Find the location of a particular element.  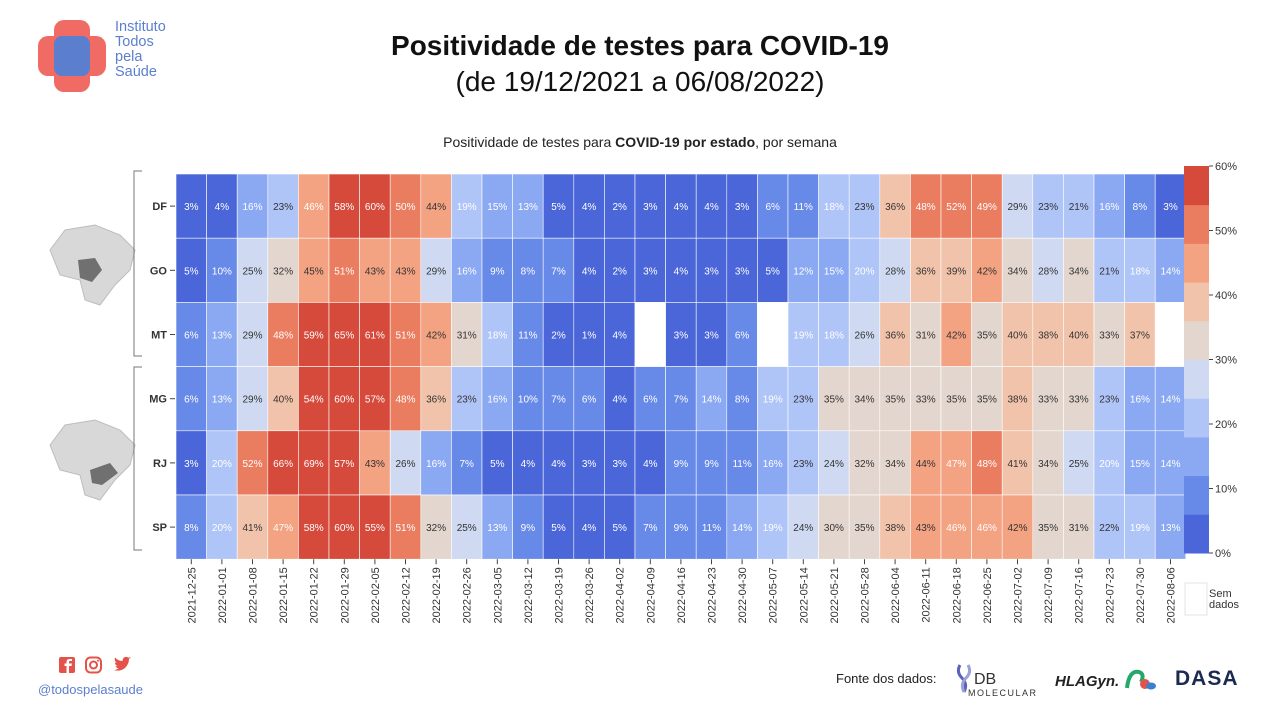

cell-value-label: 6% is located at coordinates (742, 336).